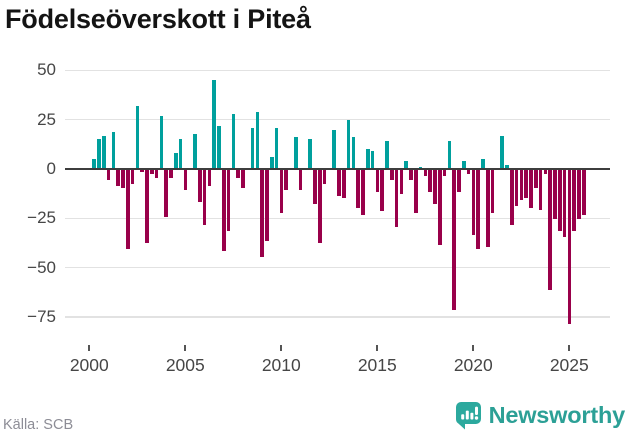 The height and width of the screenshot is (439, 631). What do you see at coordinates (569, 365) in the screenshot?
I see `x-axis-label: 2025` at bounding box center [569, 365].